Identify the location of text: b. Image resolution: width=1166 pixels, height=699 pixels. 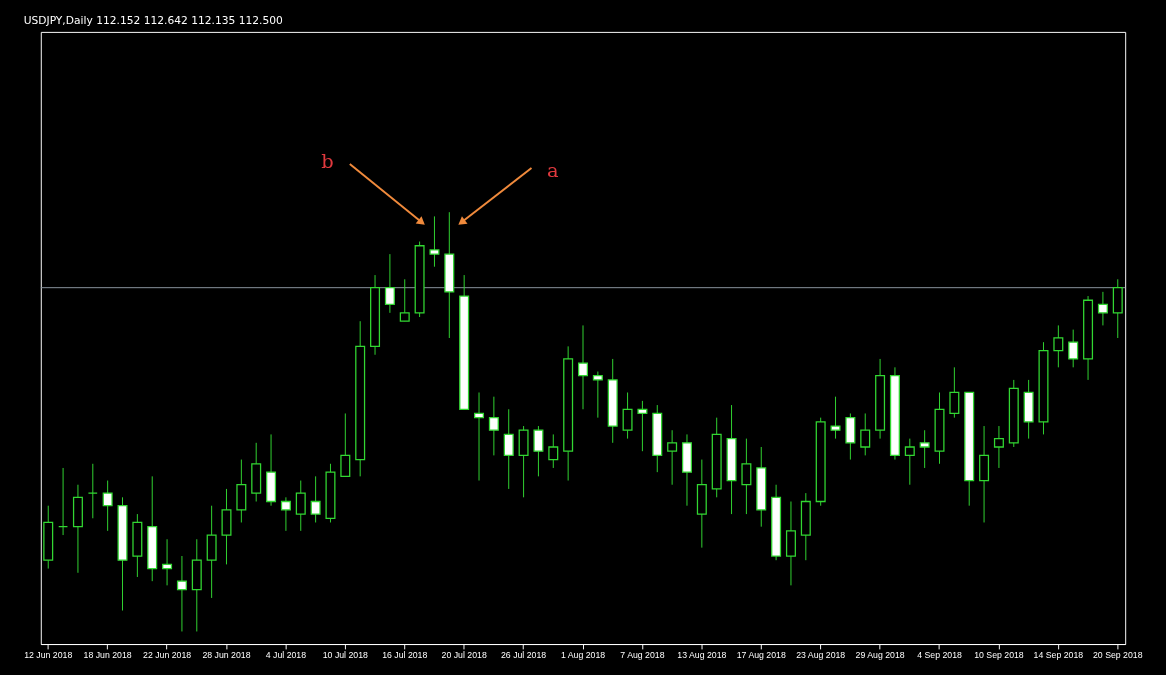
(327, 161).